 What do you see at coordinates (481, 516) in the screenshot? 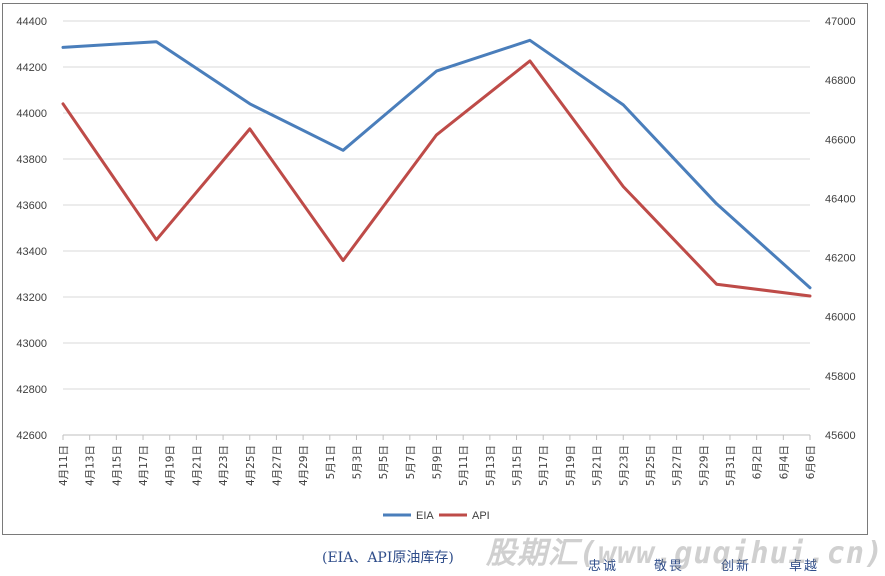
I see `legend-label: API` at bounding box center [481, 516].